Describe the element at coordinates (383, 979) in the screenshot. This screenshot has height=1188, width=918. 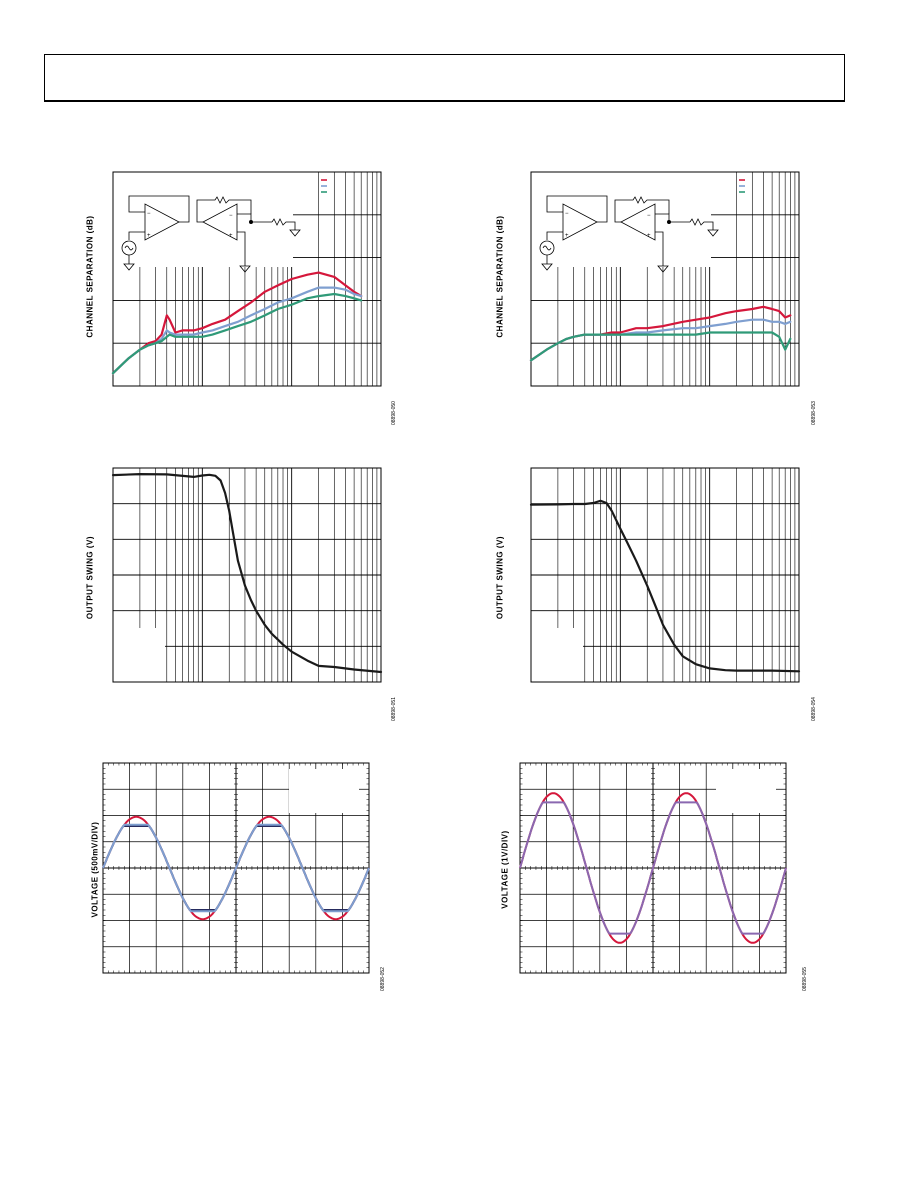
I see `f5-figure-code: 08898-052` at that location.